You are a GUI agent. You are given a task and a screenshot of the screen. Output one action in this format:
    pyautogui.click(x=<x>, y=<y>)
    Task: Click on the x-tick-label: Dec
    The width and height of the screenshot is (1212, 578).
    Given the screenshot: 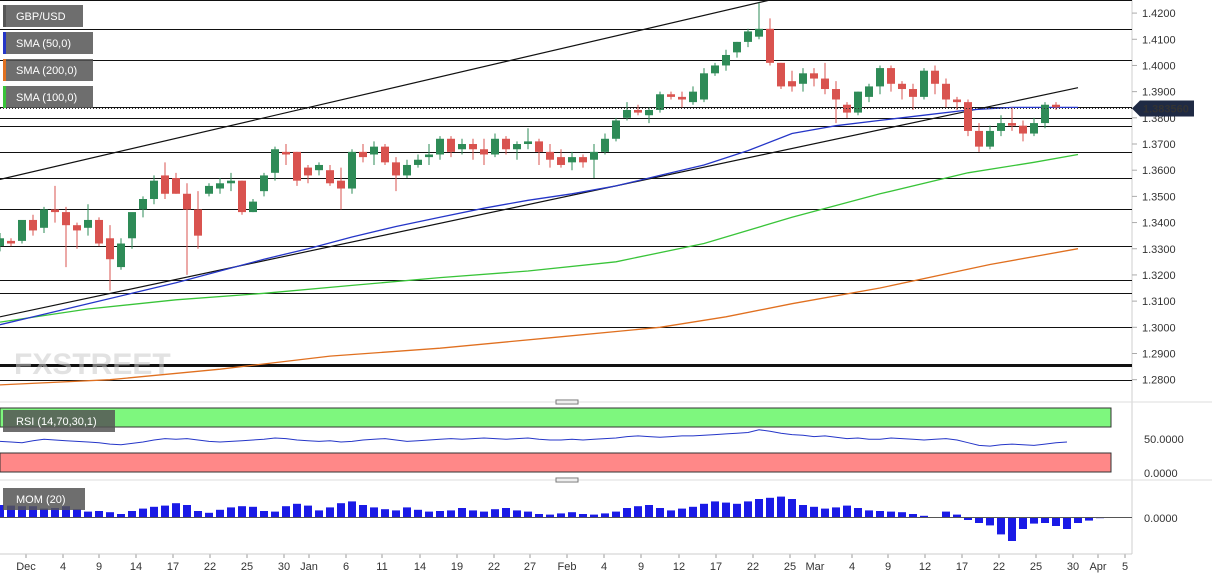 What is the action you would take?
    pyautogui.click(x=26, y=567)
    